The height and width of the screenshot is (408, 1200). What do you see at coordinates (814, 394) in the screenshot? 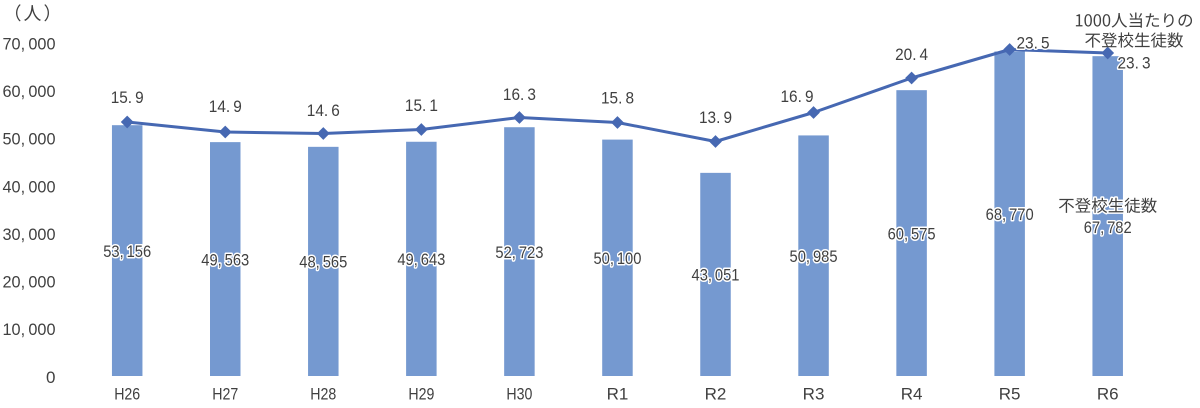
I see `svg-text: R3` at bounding box center [814, 394].